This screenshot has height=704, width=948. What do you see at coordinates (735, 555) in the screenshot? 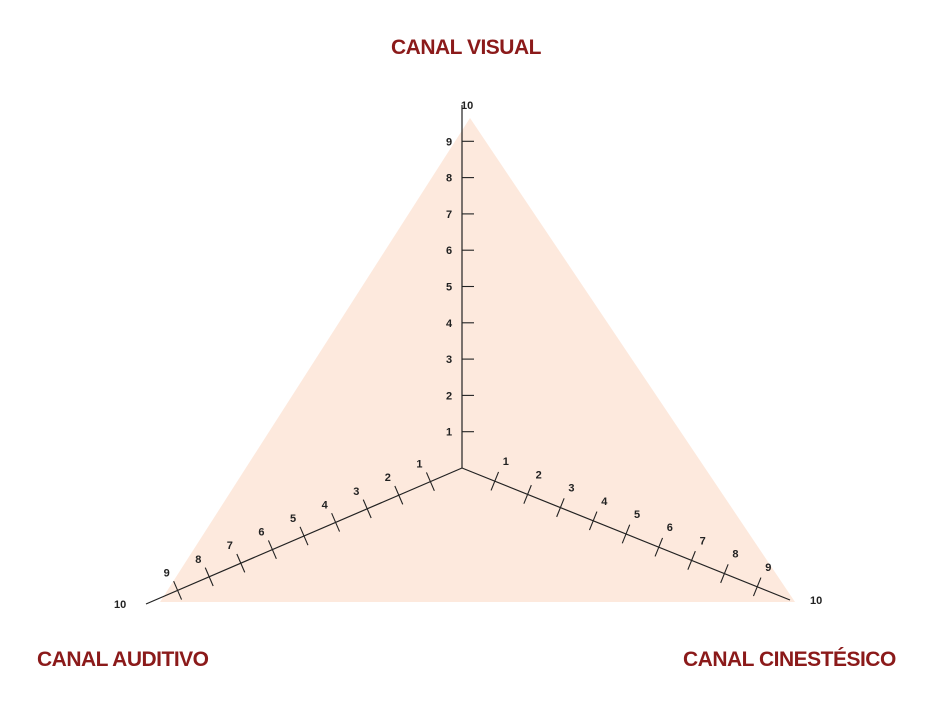
I see `tick-label-cinestesico-8: 8` at bounding box center [735, 555].